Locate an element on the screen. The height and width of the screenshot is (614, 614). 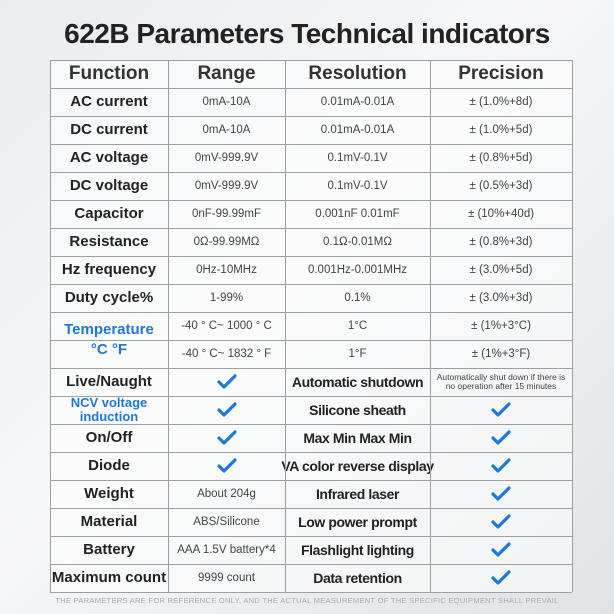
param-value: 1-99% is located at coordinates (226, 297).